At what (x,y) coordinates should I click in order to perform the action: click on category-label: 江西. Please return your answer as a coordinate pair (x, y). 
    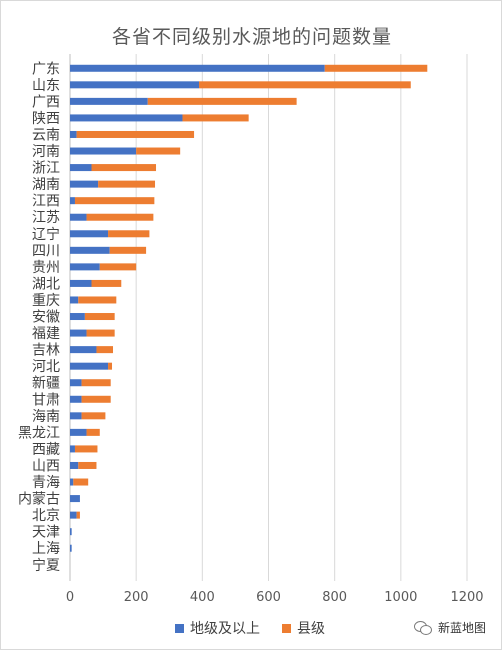
    Looking at the image, I should click on (46, 202).